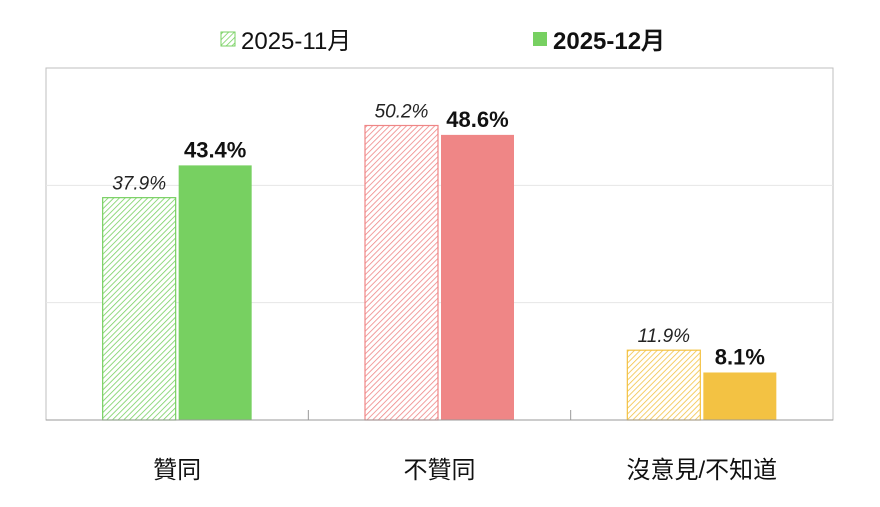 This screenshot has width=880, height=507. I want to click on value-label-cur-1: 48.6%, so click(477, 119).